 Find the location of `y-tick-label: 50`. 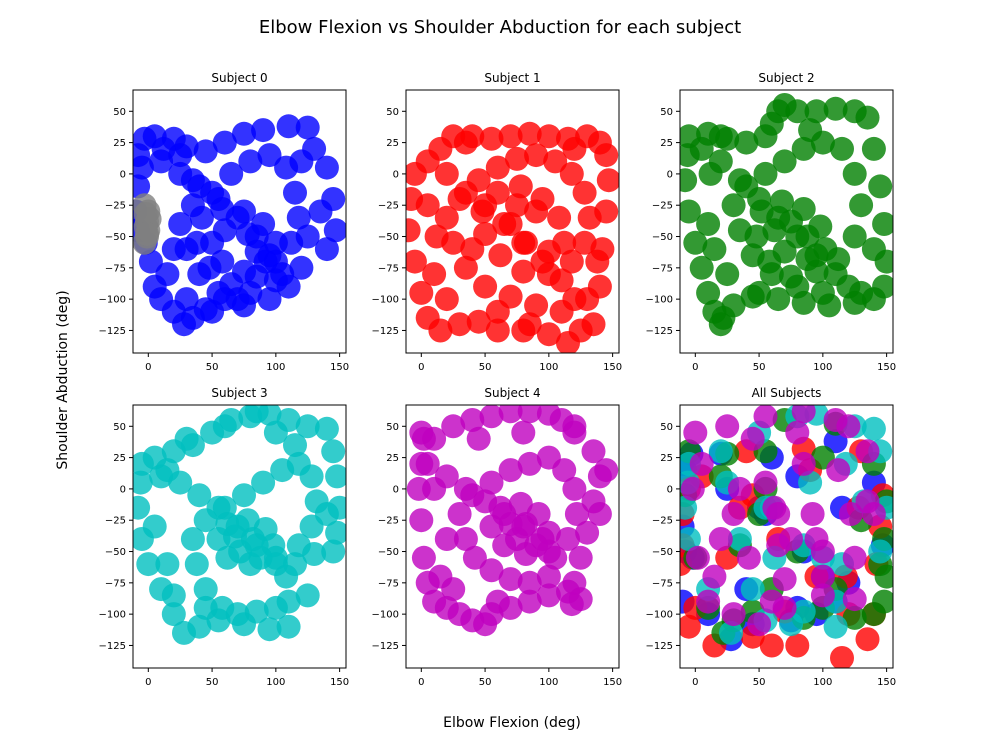

y-tick-label: 50 is located at coordinates (119, 427).